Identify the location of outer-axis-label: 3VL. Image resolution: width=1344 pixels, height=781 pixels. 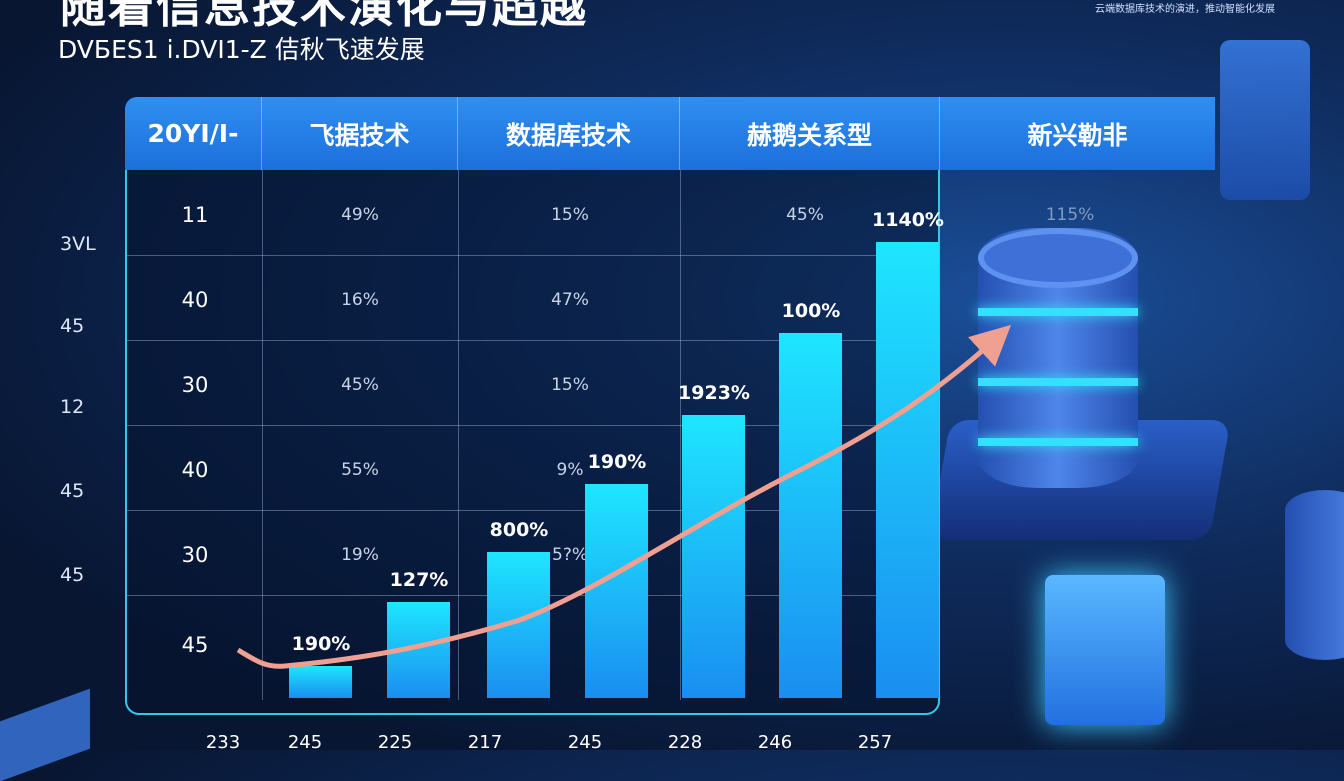
(78, 244).